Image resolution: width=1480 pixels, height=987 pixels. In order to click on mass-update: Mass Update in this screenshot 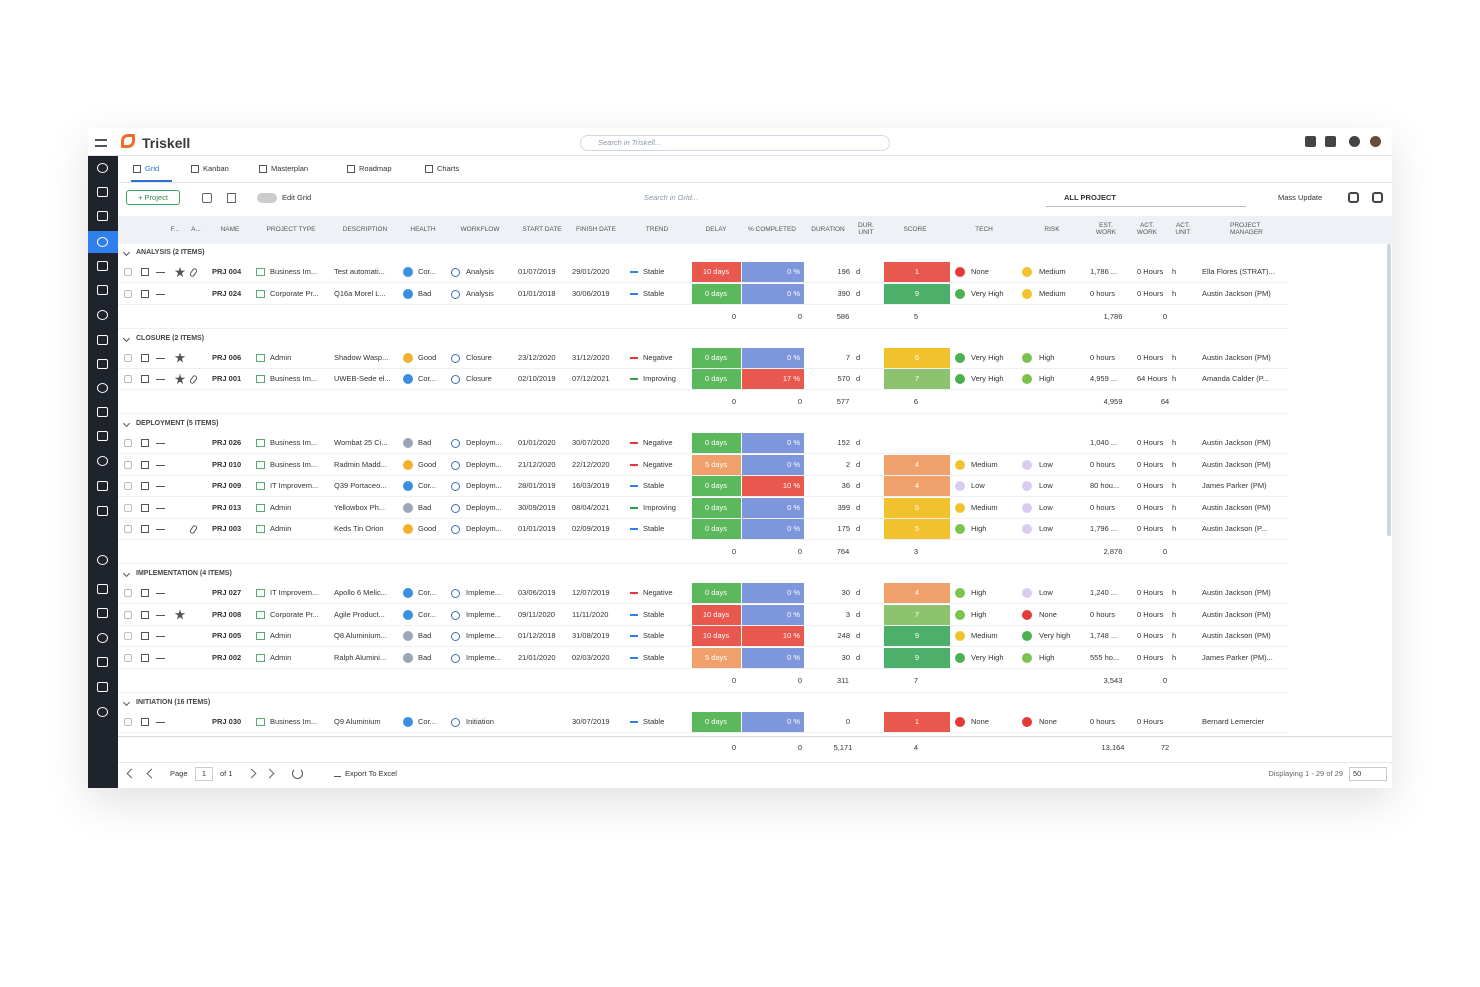, I will do `click(1300, 197)`.